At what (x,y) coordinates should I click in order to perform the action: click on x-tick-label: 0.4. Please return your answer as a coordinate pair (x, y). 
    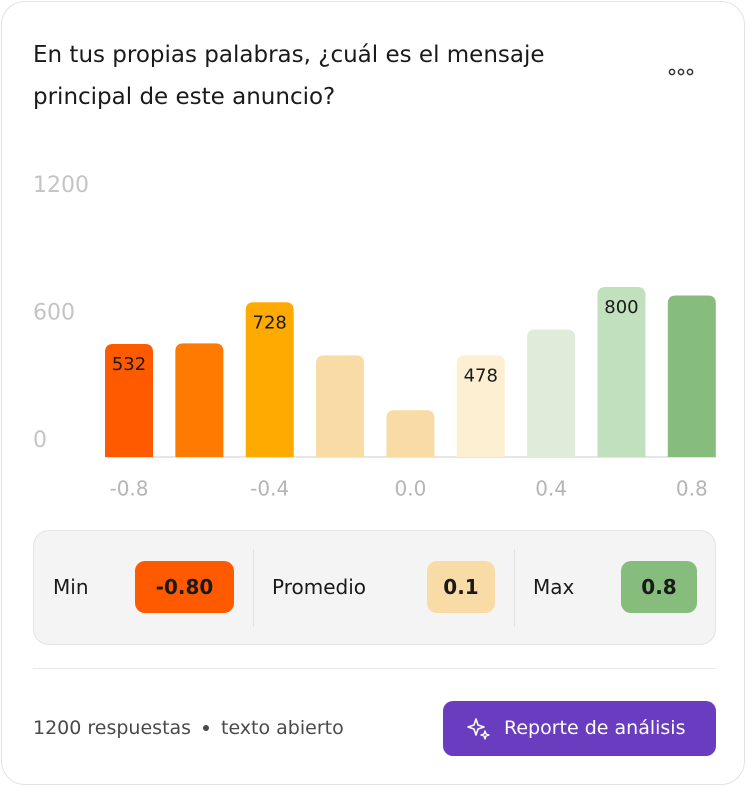
    Looking at the image, I should click on (551, 489).